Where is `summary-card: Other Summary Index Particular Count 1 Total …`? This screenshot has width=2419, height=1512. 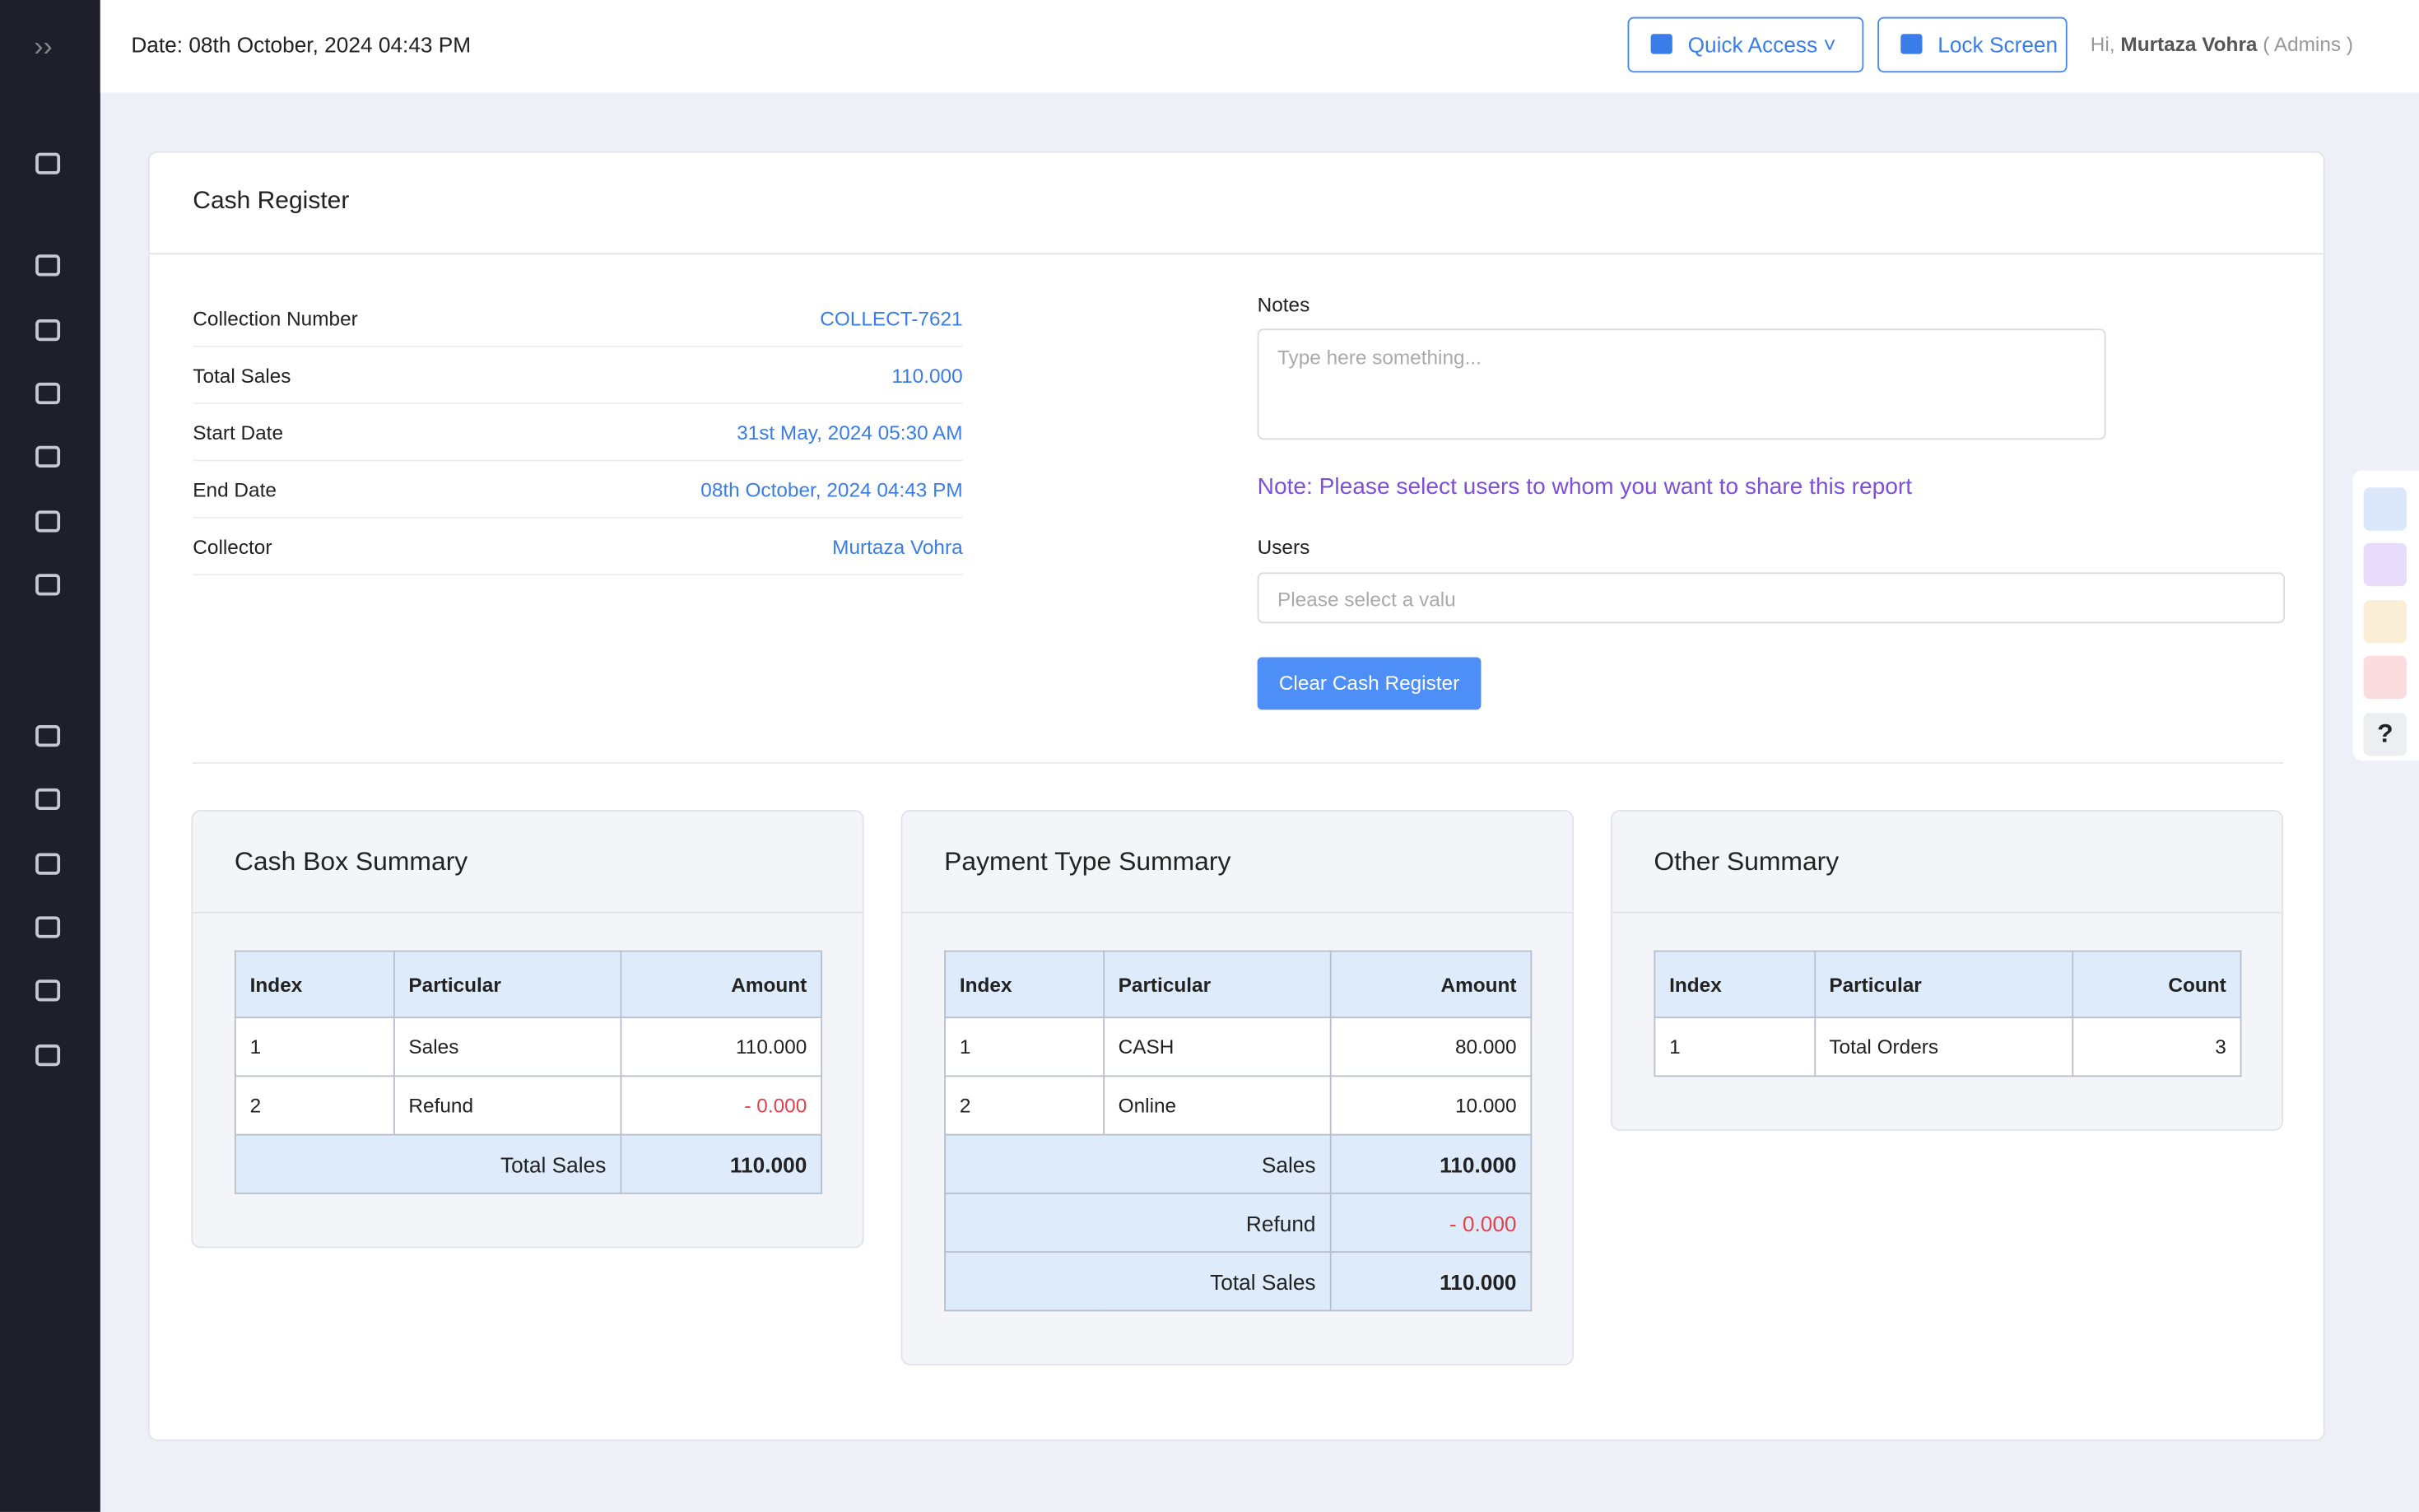 summary-card: Other Summary Index Particular Count 1 Total … is located at coordinates (1947, 970).